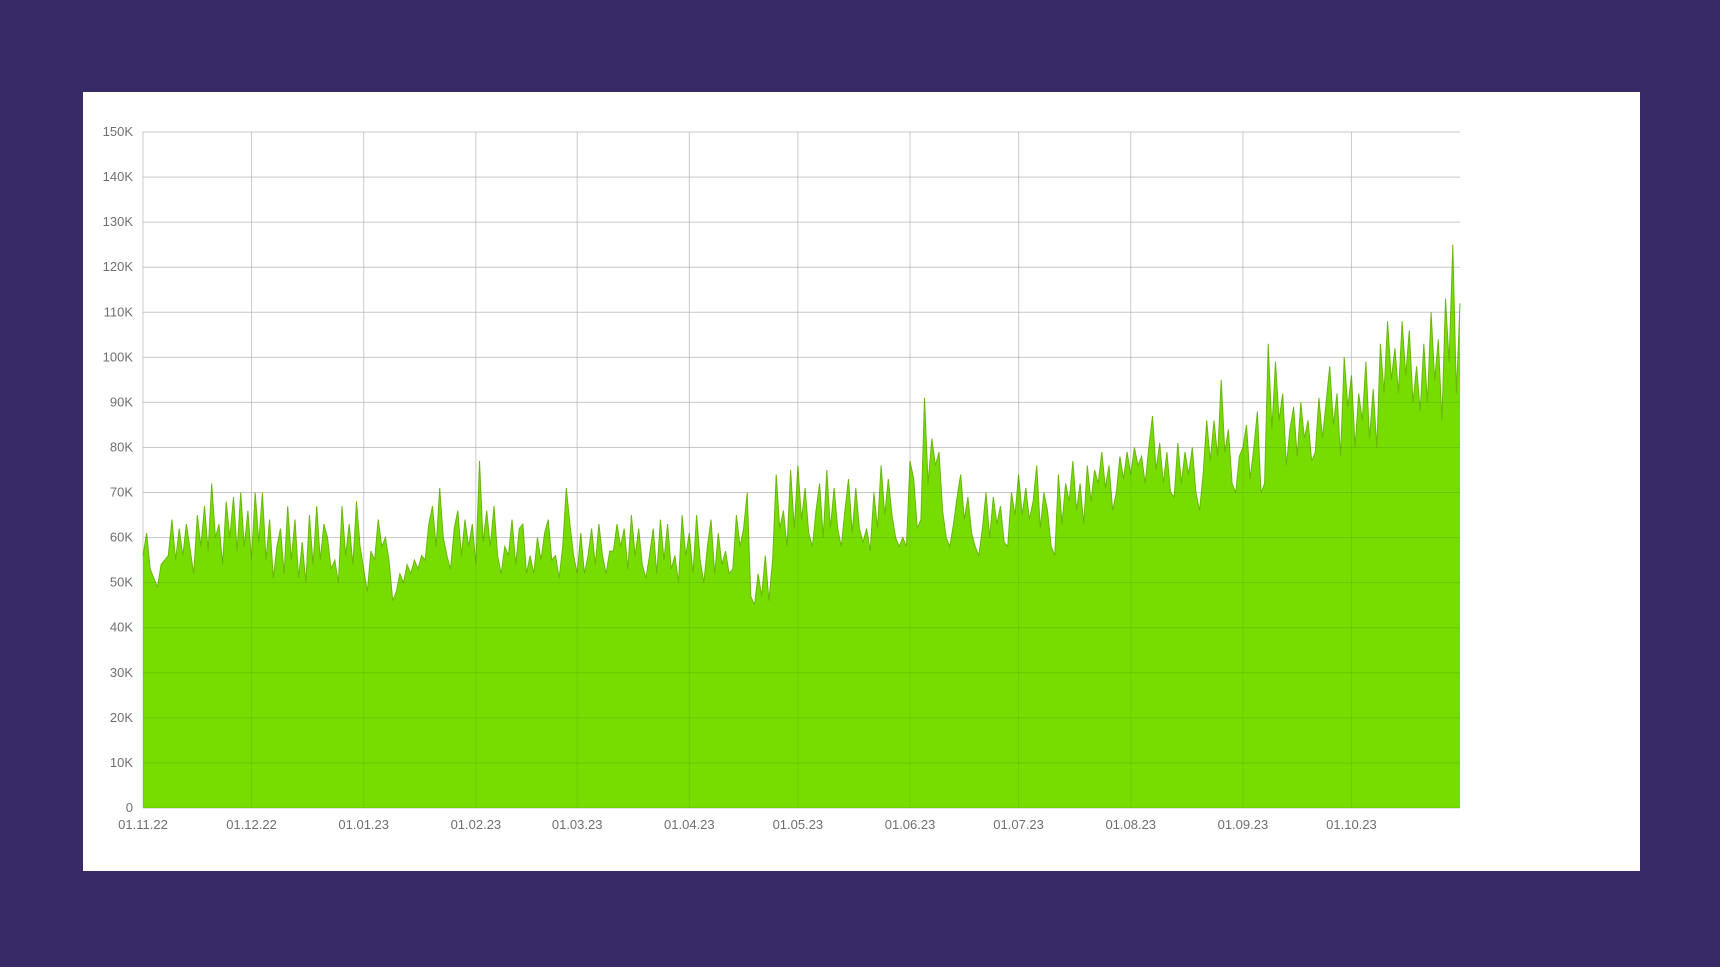 The width and height of the screenshot is (1720, 967). I want to click on y-tick-label: 50K, so click(121, 582).